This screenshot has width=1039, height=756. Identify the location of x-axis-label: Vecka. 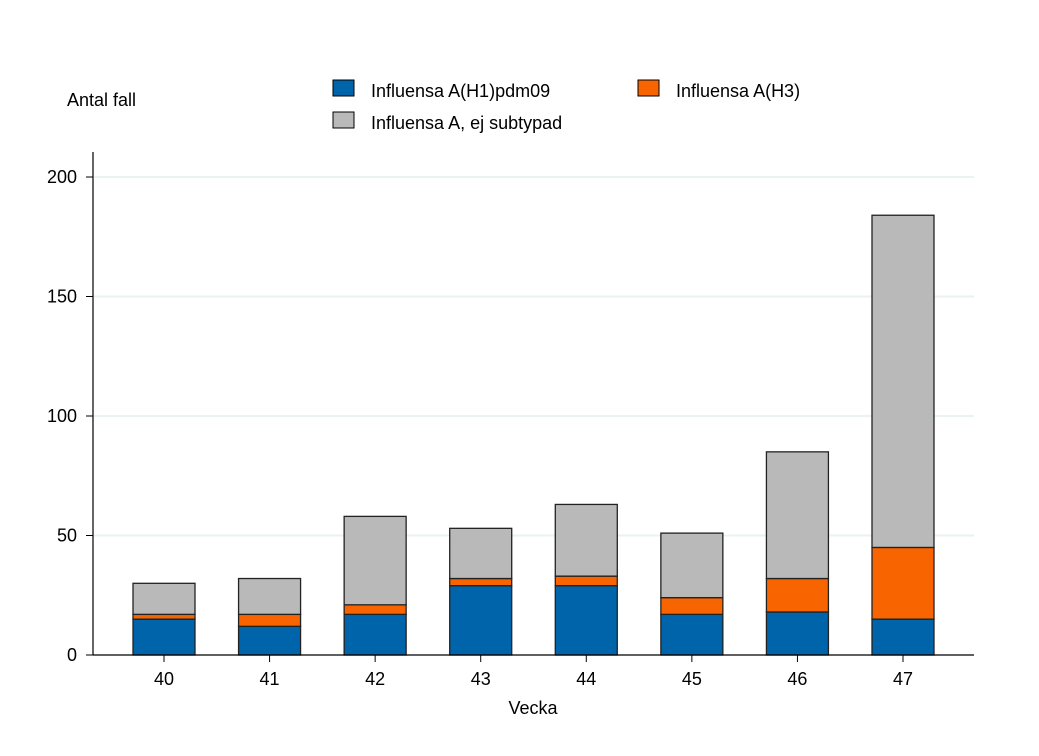
(533, 708).